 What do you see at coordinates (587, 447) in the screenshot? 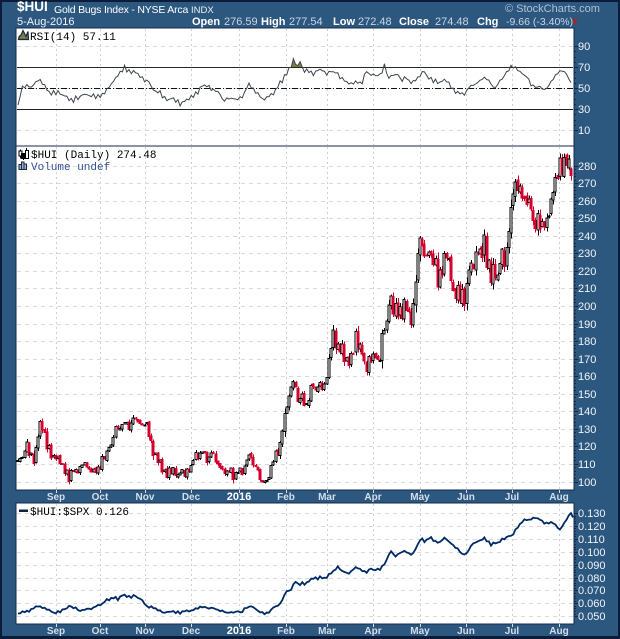
I see `svg-text: 120` at bounding box center [587, 447].